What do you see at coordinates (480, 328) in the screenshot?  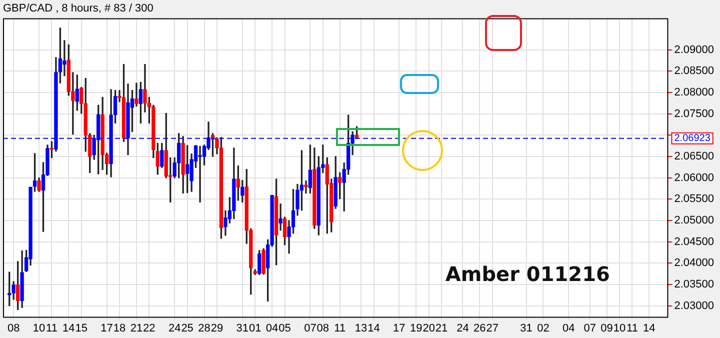 I see `x-tick-label: 26` at bounding box center [480, 328].